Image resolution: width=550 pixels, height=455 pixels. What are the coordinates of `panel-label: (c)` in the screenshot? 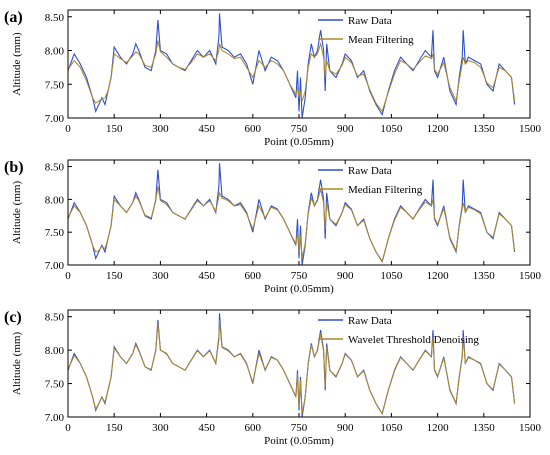 It's located at (13, 317).